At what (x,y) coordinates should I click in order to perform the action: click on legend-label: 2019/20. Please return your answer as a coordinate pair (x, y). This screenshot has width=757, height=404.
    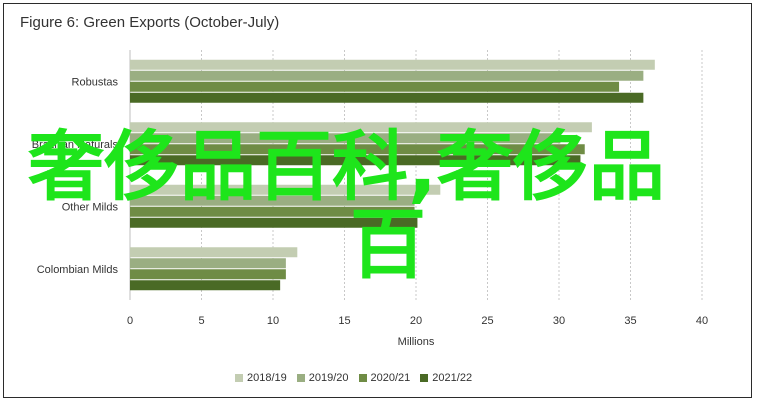
    Looking at the image, I should click on (328, 378).